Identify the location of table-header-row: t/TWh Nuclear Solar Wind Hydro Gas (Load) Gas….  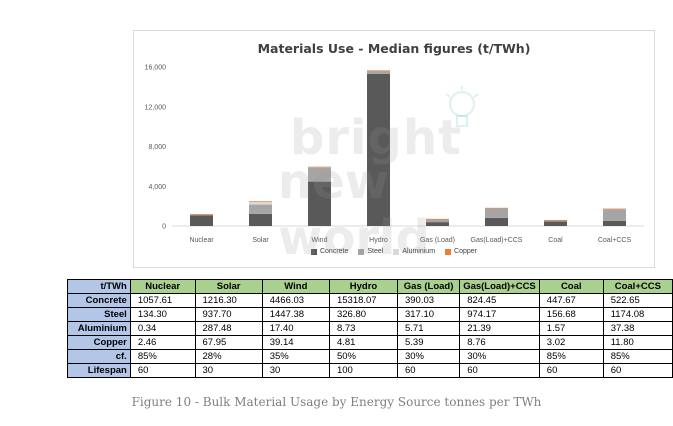
(370, 286).